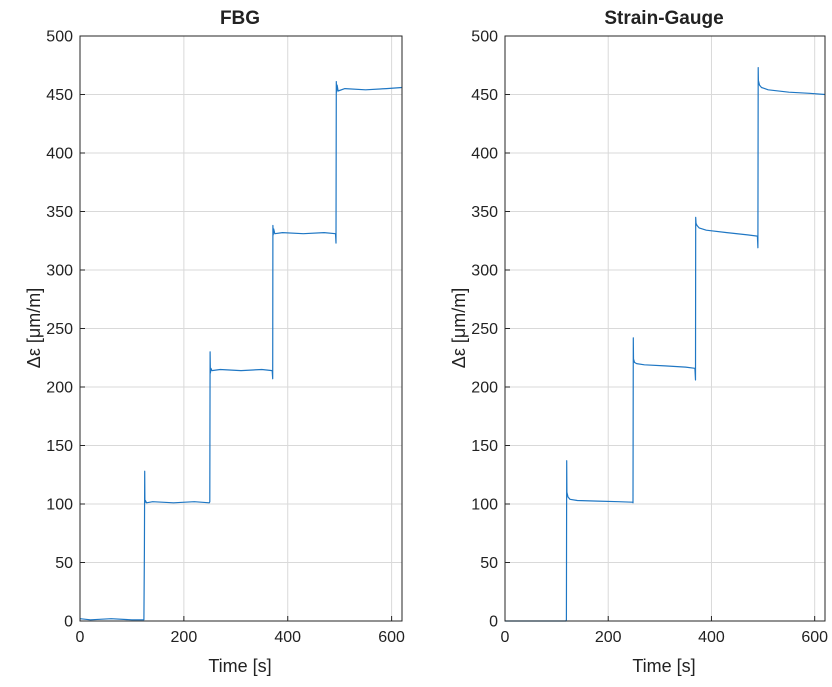  Describe the element at coordinates (240, 18) in the screenshot. I see `chart-title: FBG` at that location.